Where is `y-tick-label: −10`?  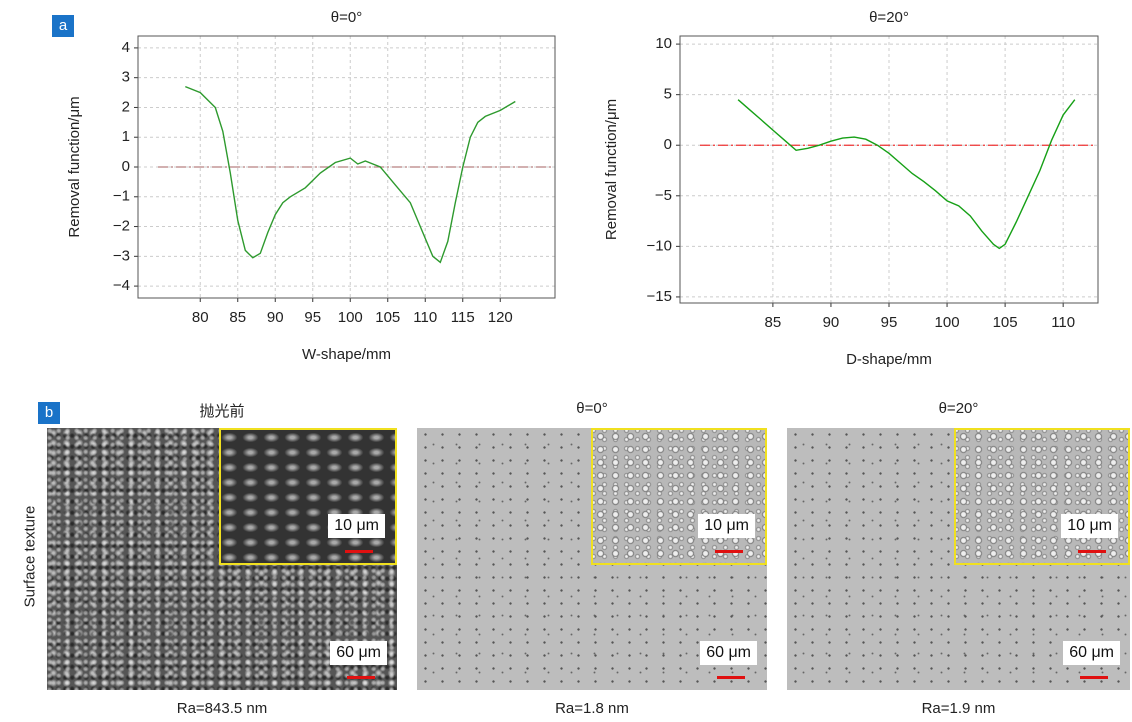
y-tick-label: −10 is located at coordinates (659, 245).